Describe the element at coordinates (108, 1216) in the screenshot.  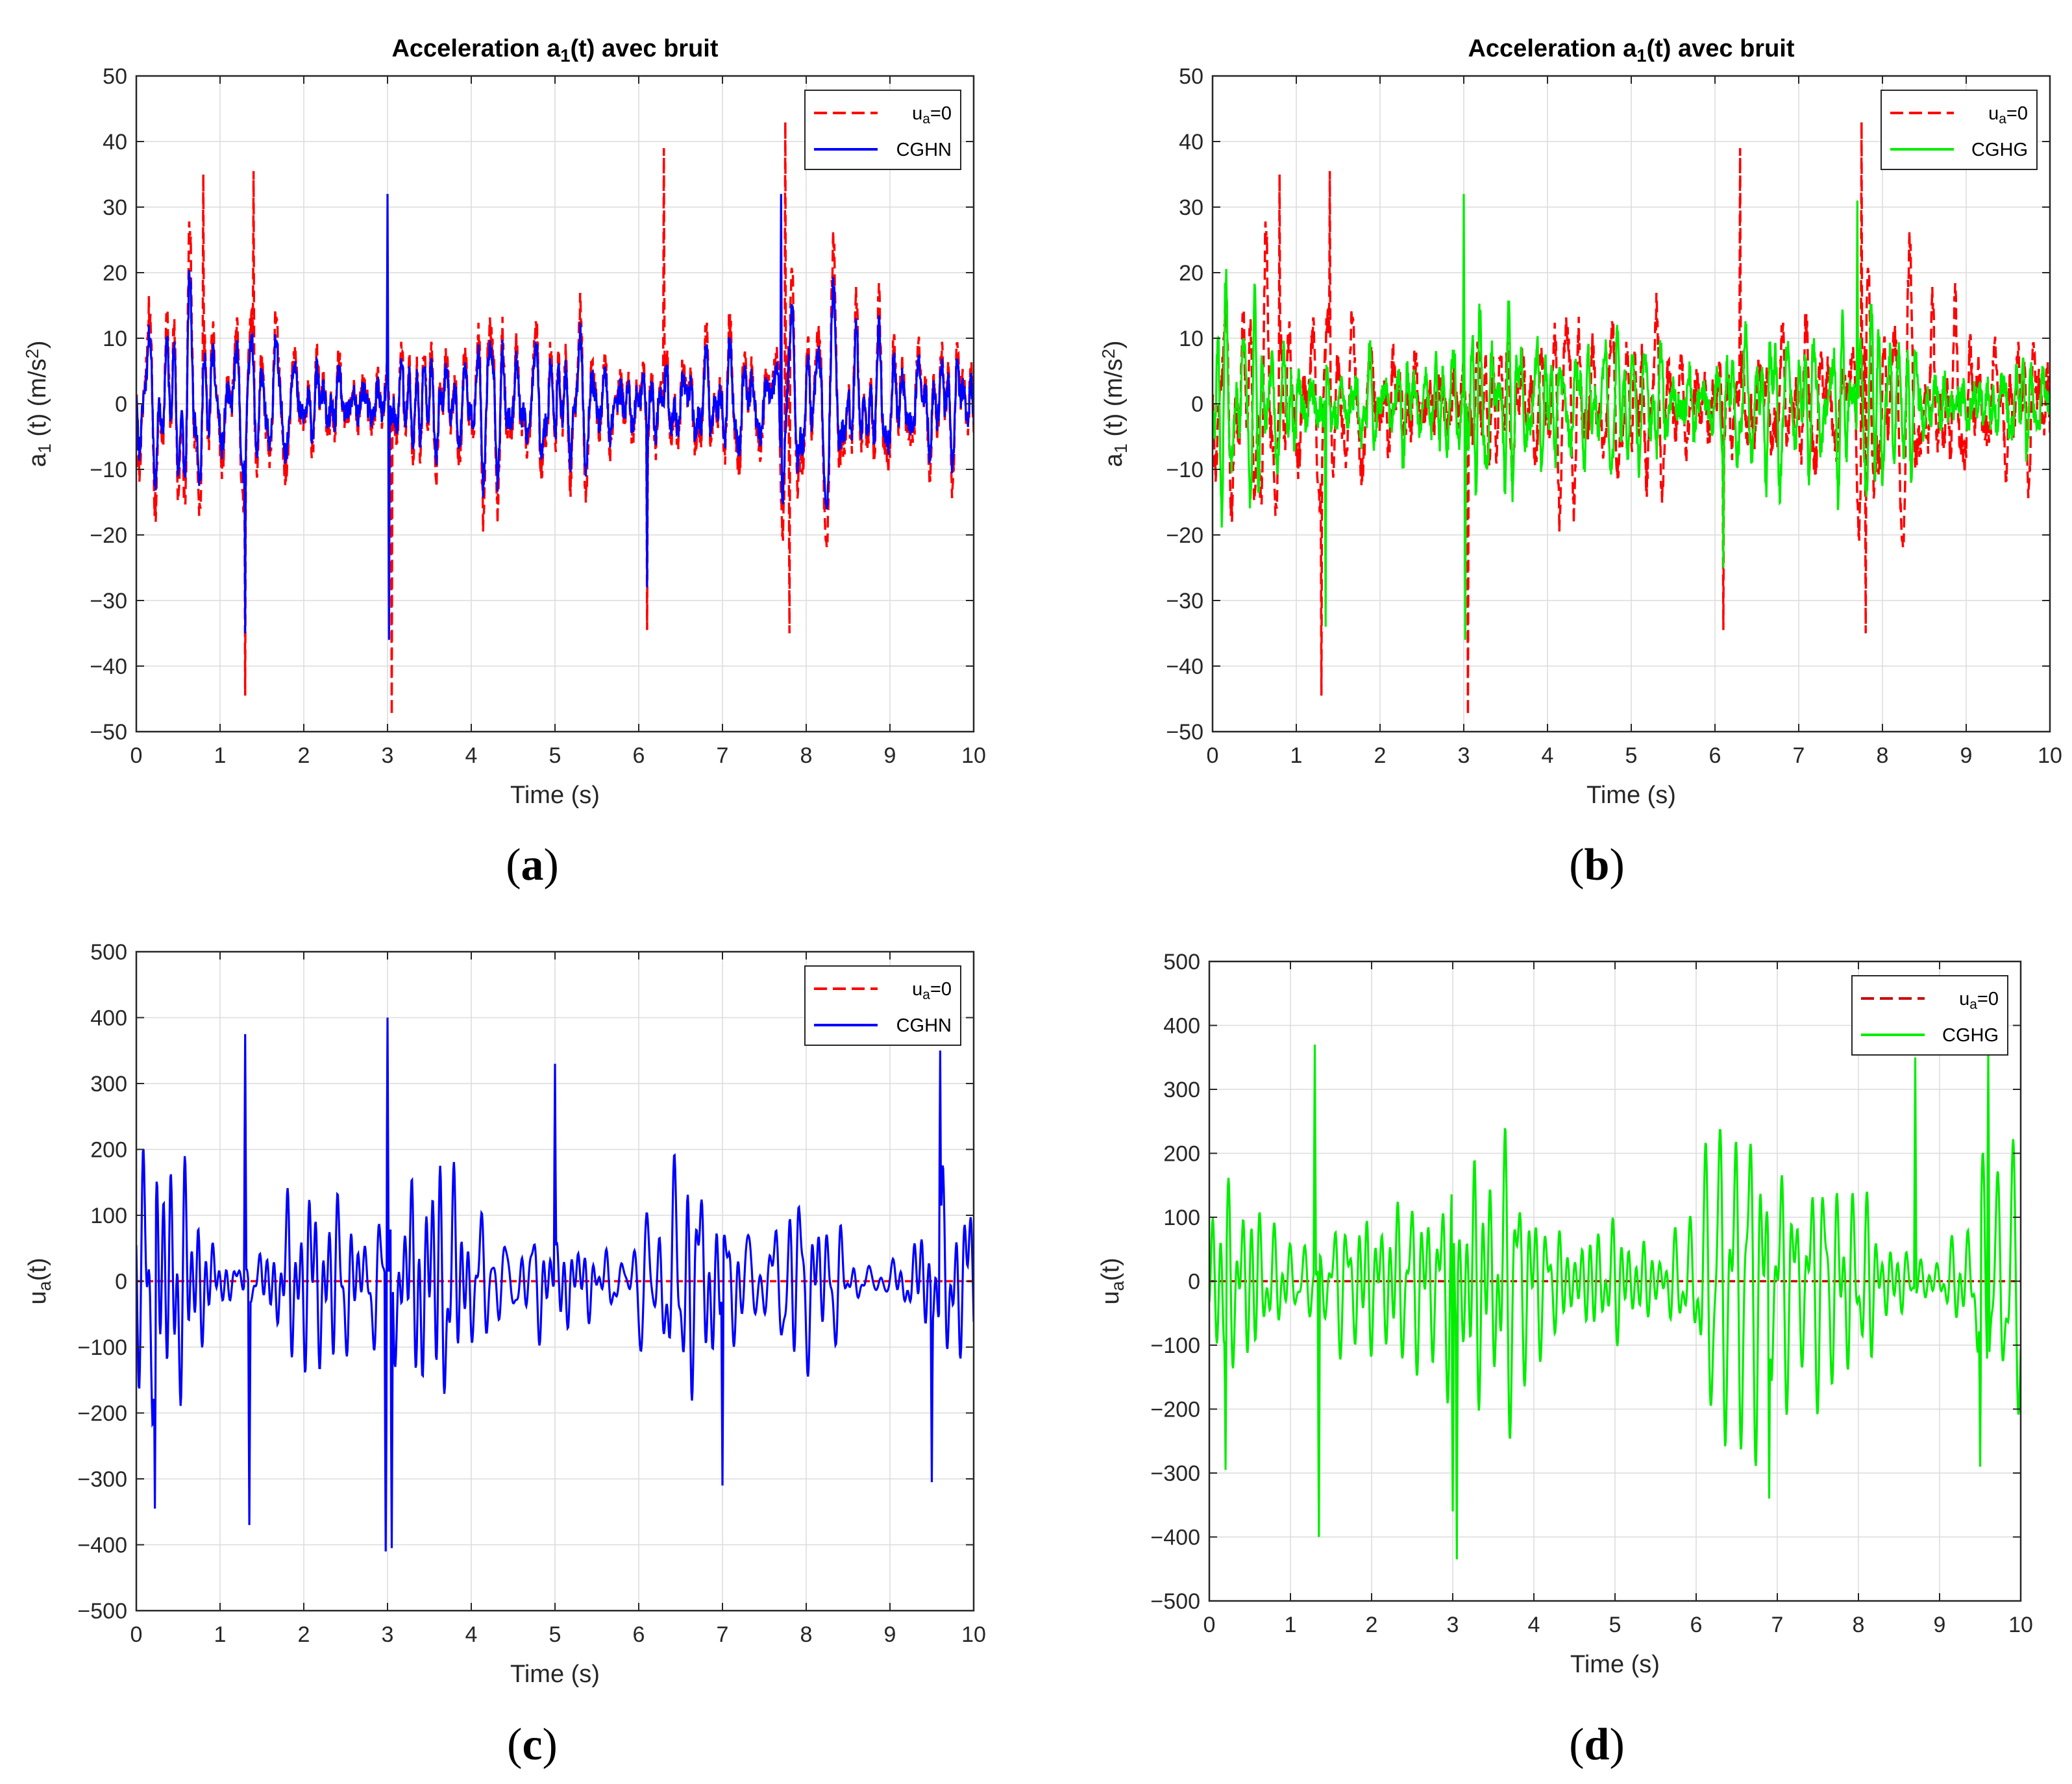
I see `y-tick-label: 100` at that location.